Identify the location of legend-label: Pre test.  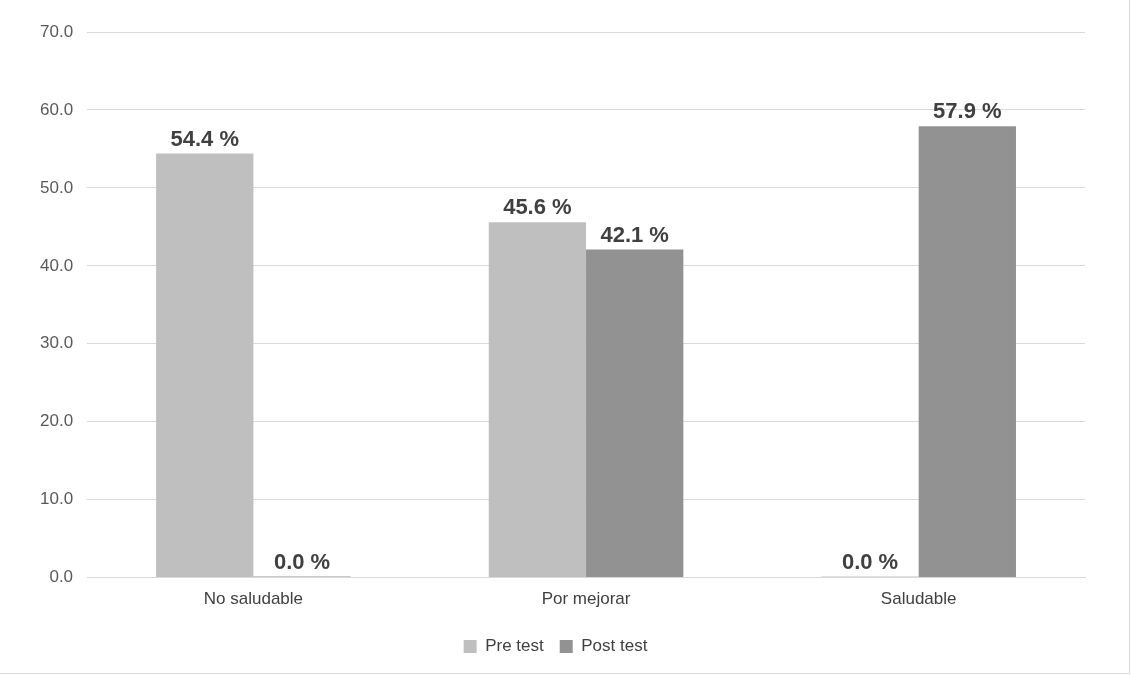
(514, 646).